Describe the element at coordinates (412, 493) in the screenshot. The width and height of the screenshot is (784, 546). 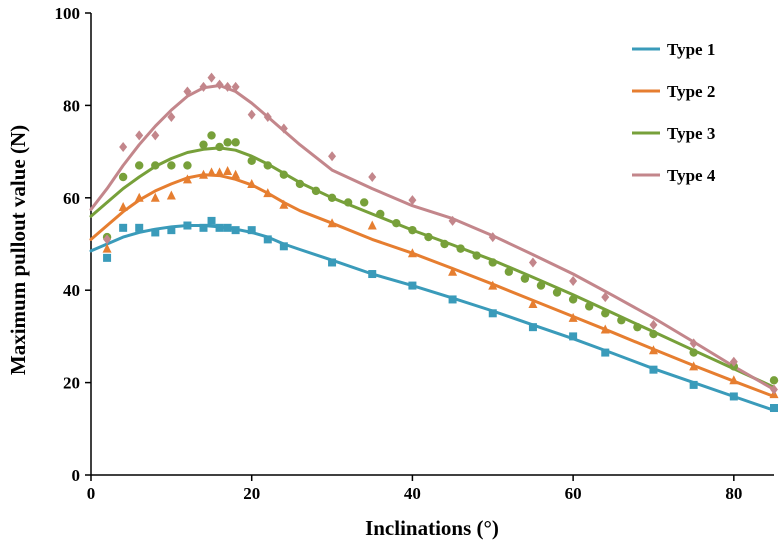
I see `x-tick-label: 40` at that location.